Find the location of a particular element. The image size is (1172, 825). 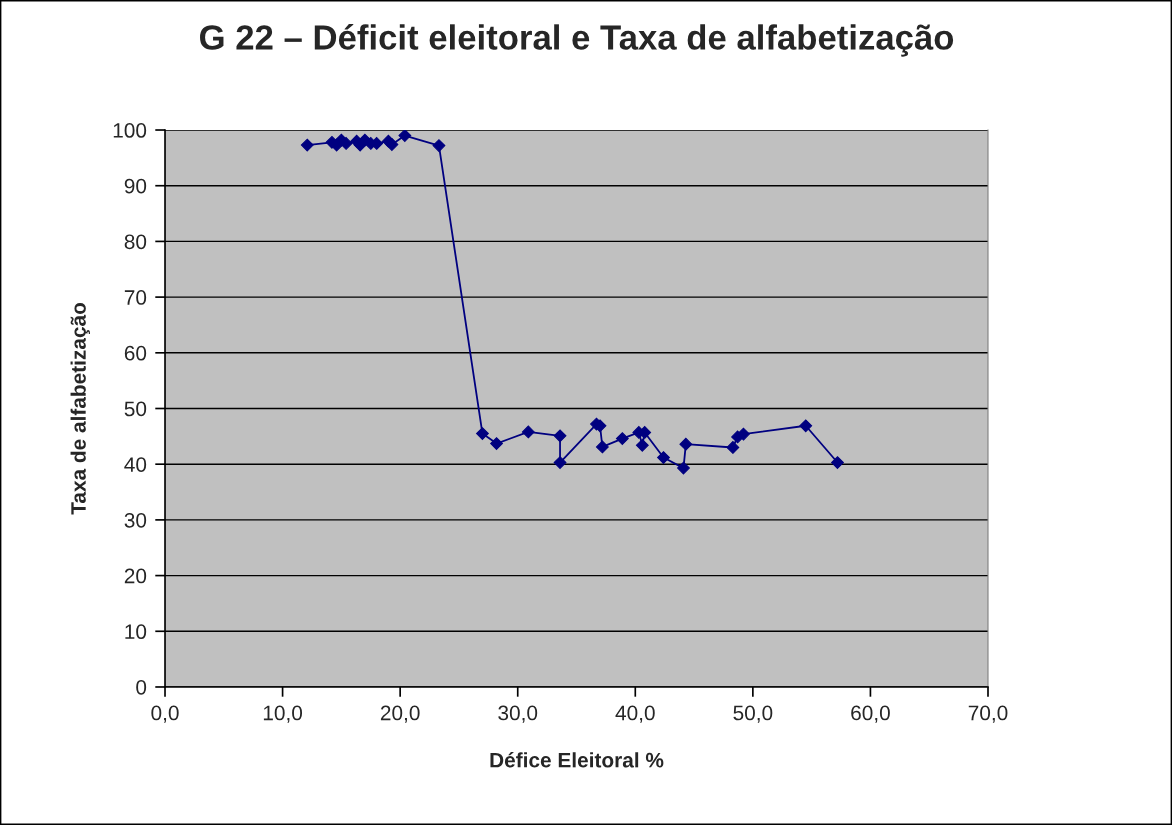

y-tick-label: 70 is located at coordinates (135, 297).